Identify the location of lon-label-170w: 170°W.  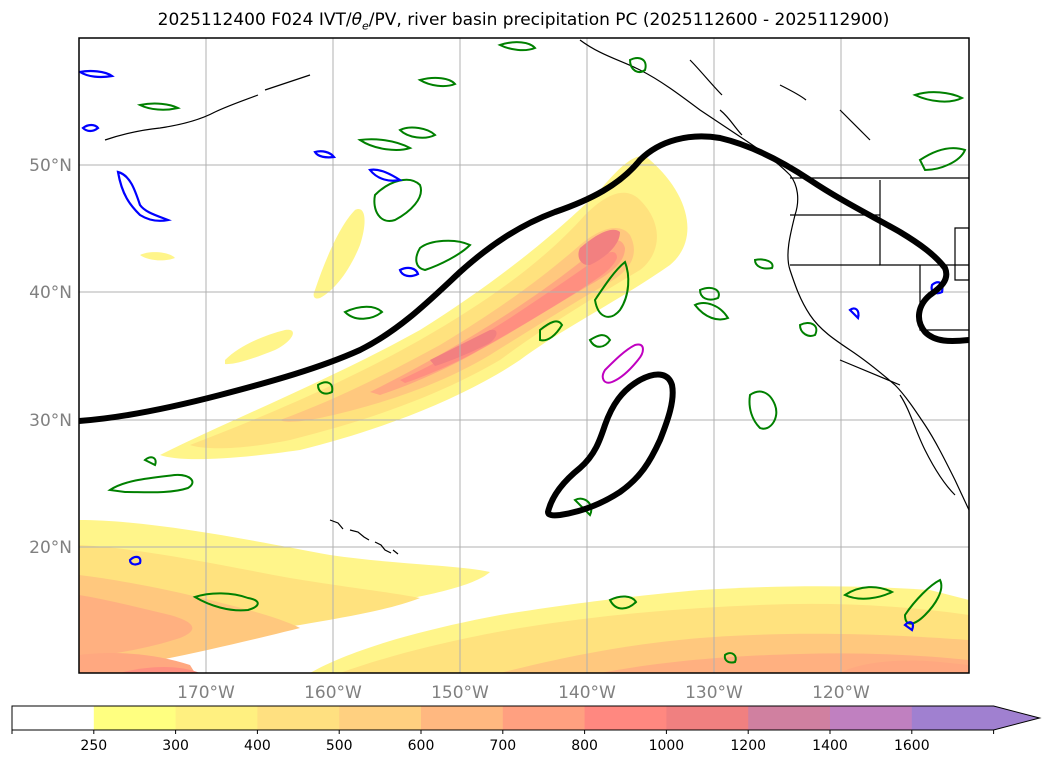
(206, 693).